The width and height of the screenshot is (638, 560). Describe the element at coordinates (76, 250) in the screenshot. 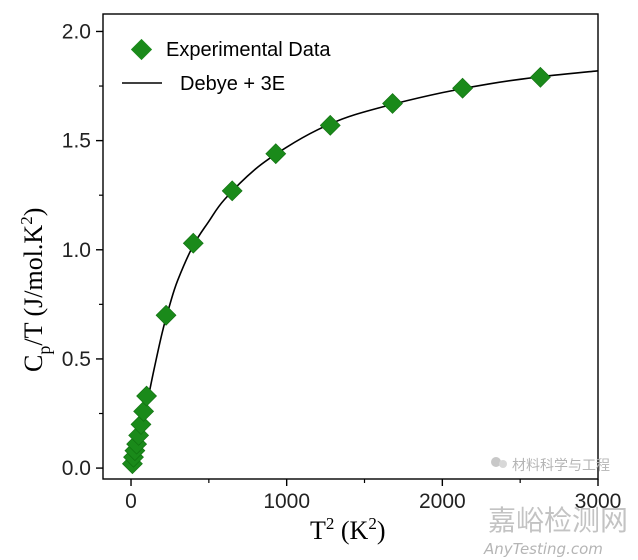

I see `y-tick-label: 1.0` at that location.